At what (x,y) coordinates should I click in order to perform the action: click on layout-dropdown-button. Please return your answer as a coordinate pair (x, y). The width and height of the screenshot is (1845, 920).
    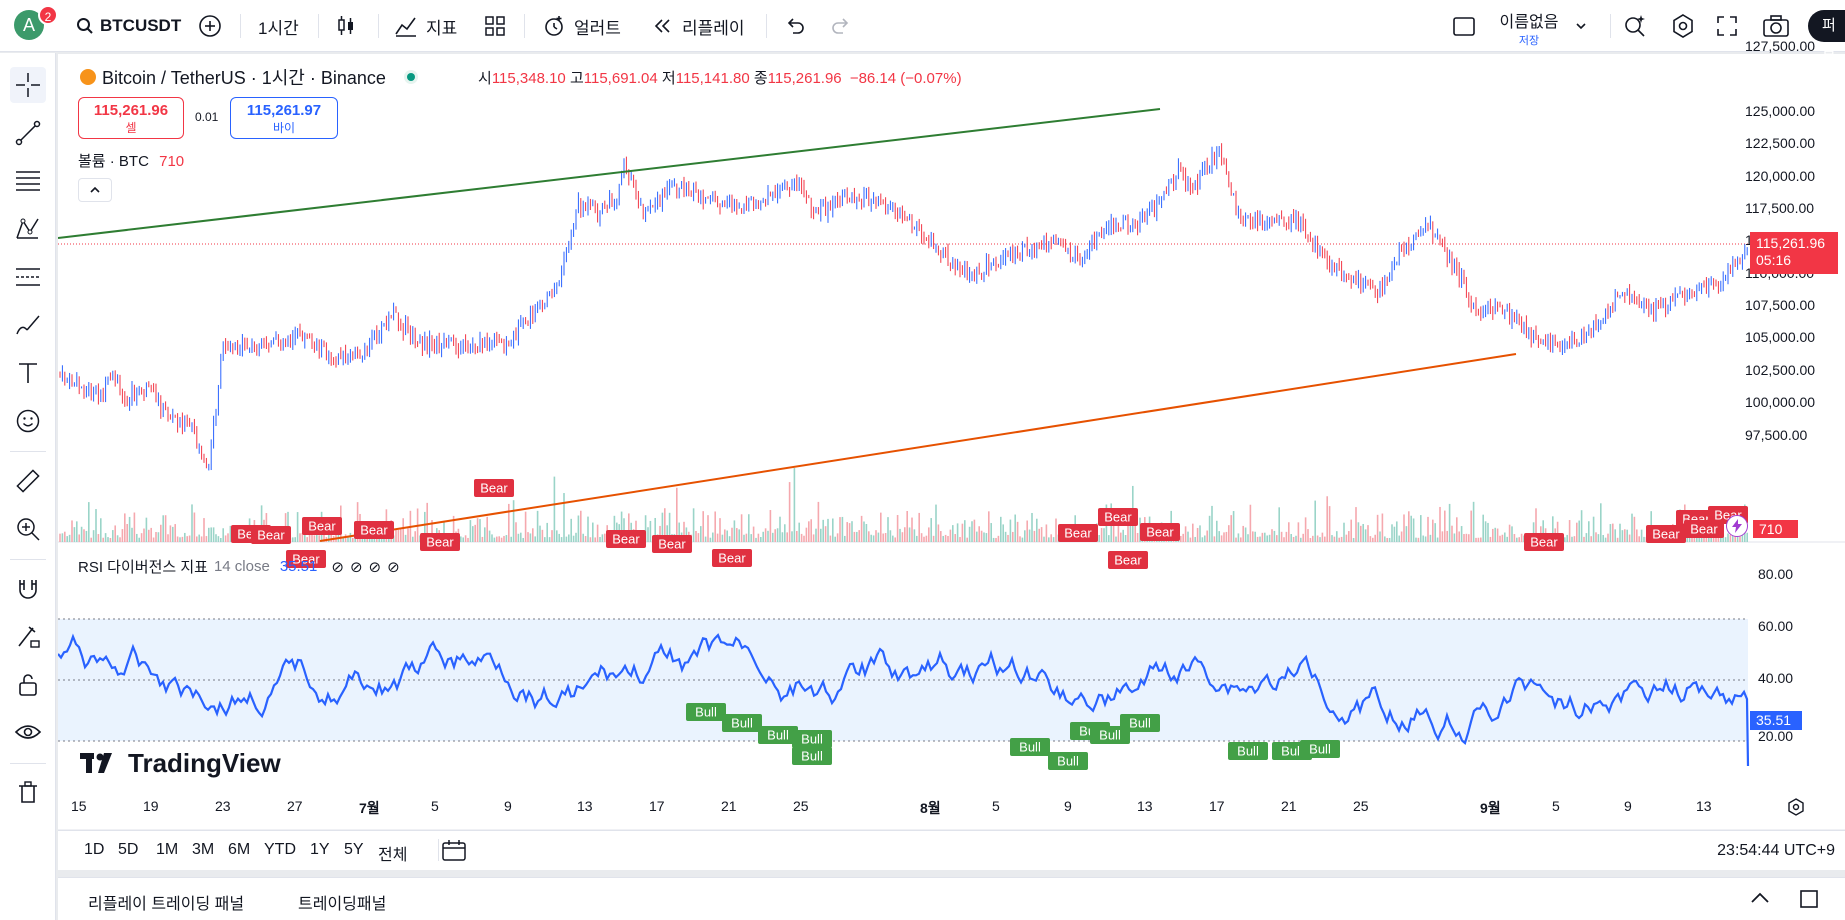
    Looking at the image, I should click on (1581, 26).